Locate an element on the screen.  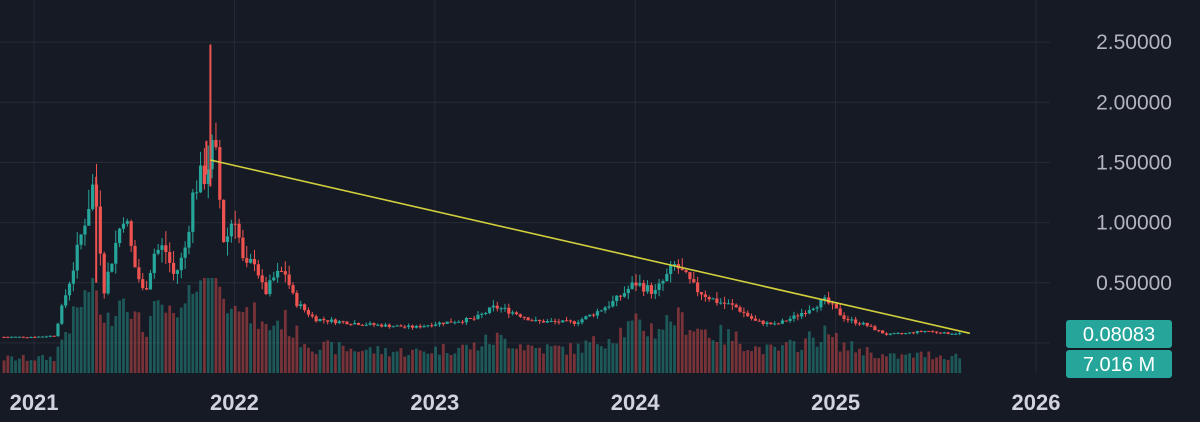
time-axis: 2021 2022 2023 2024 2025 2026 is located at coordinates (535, 402).